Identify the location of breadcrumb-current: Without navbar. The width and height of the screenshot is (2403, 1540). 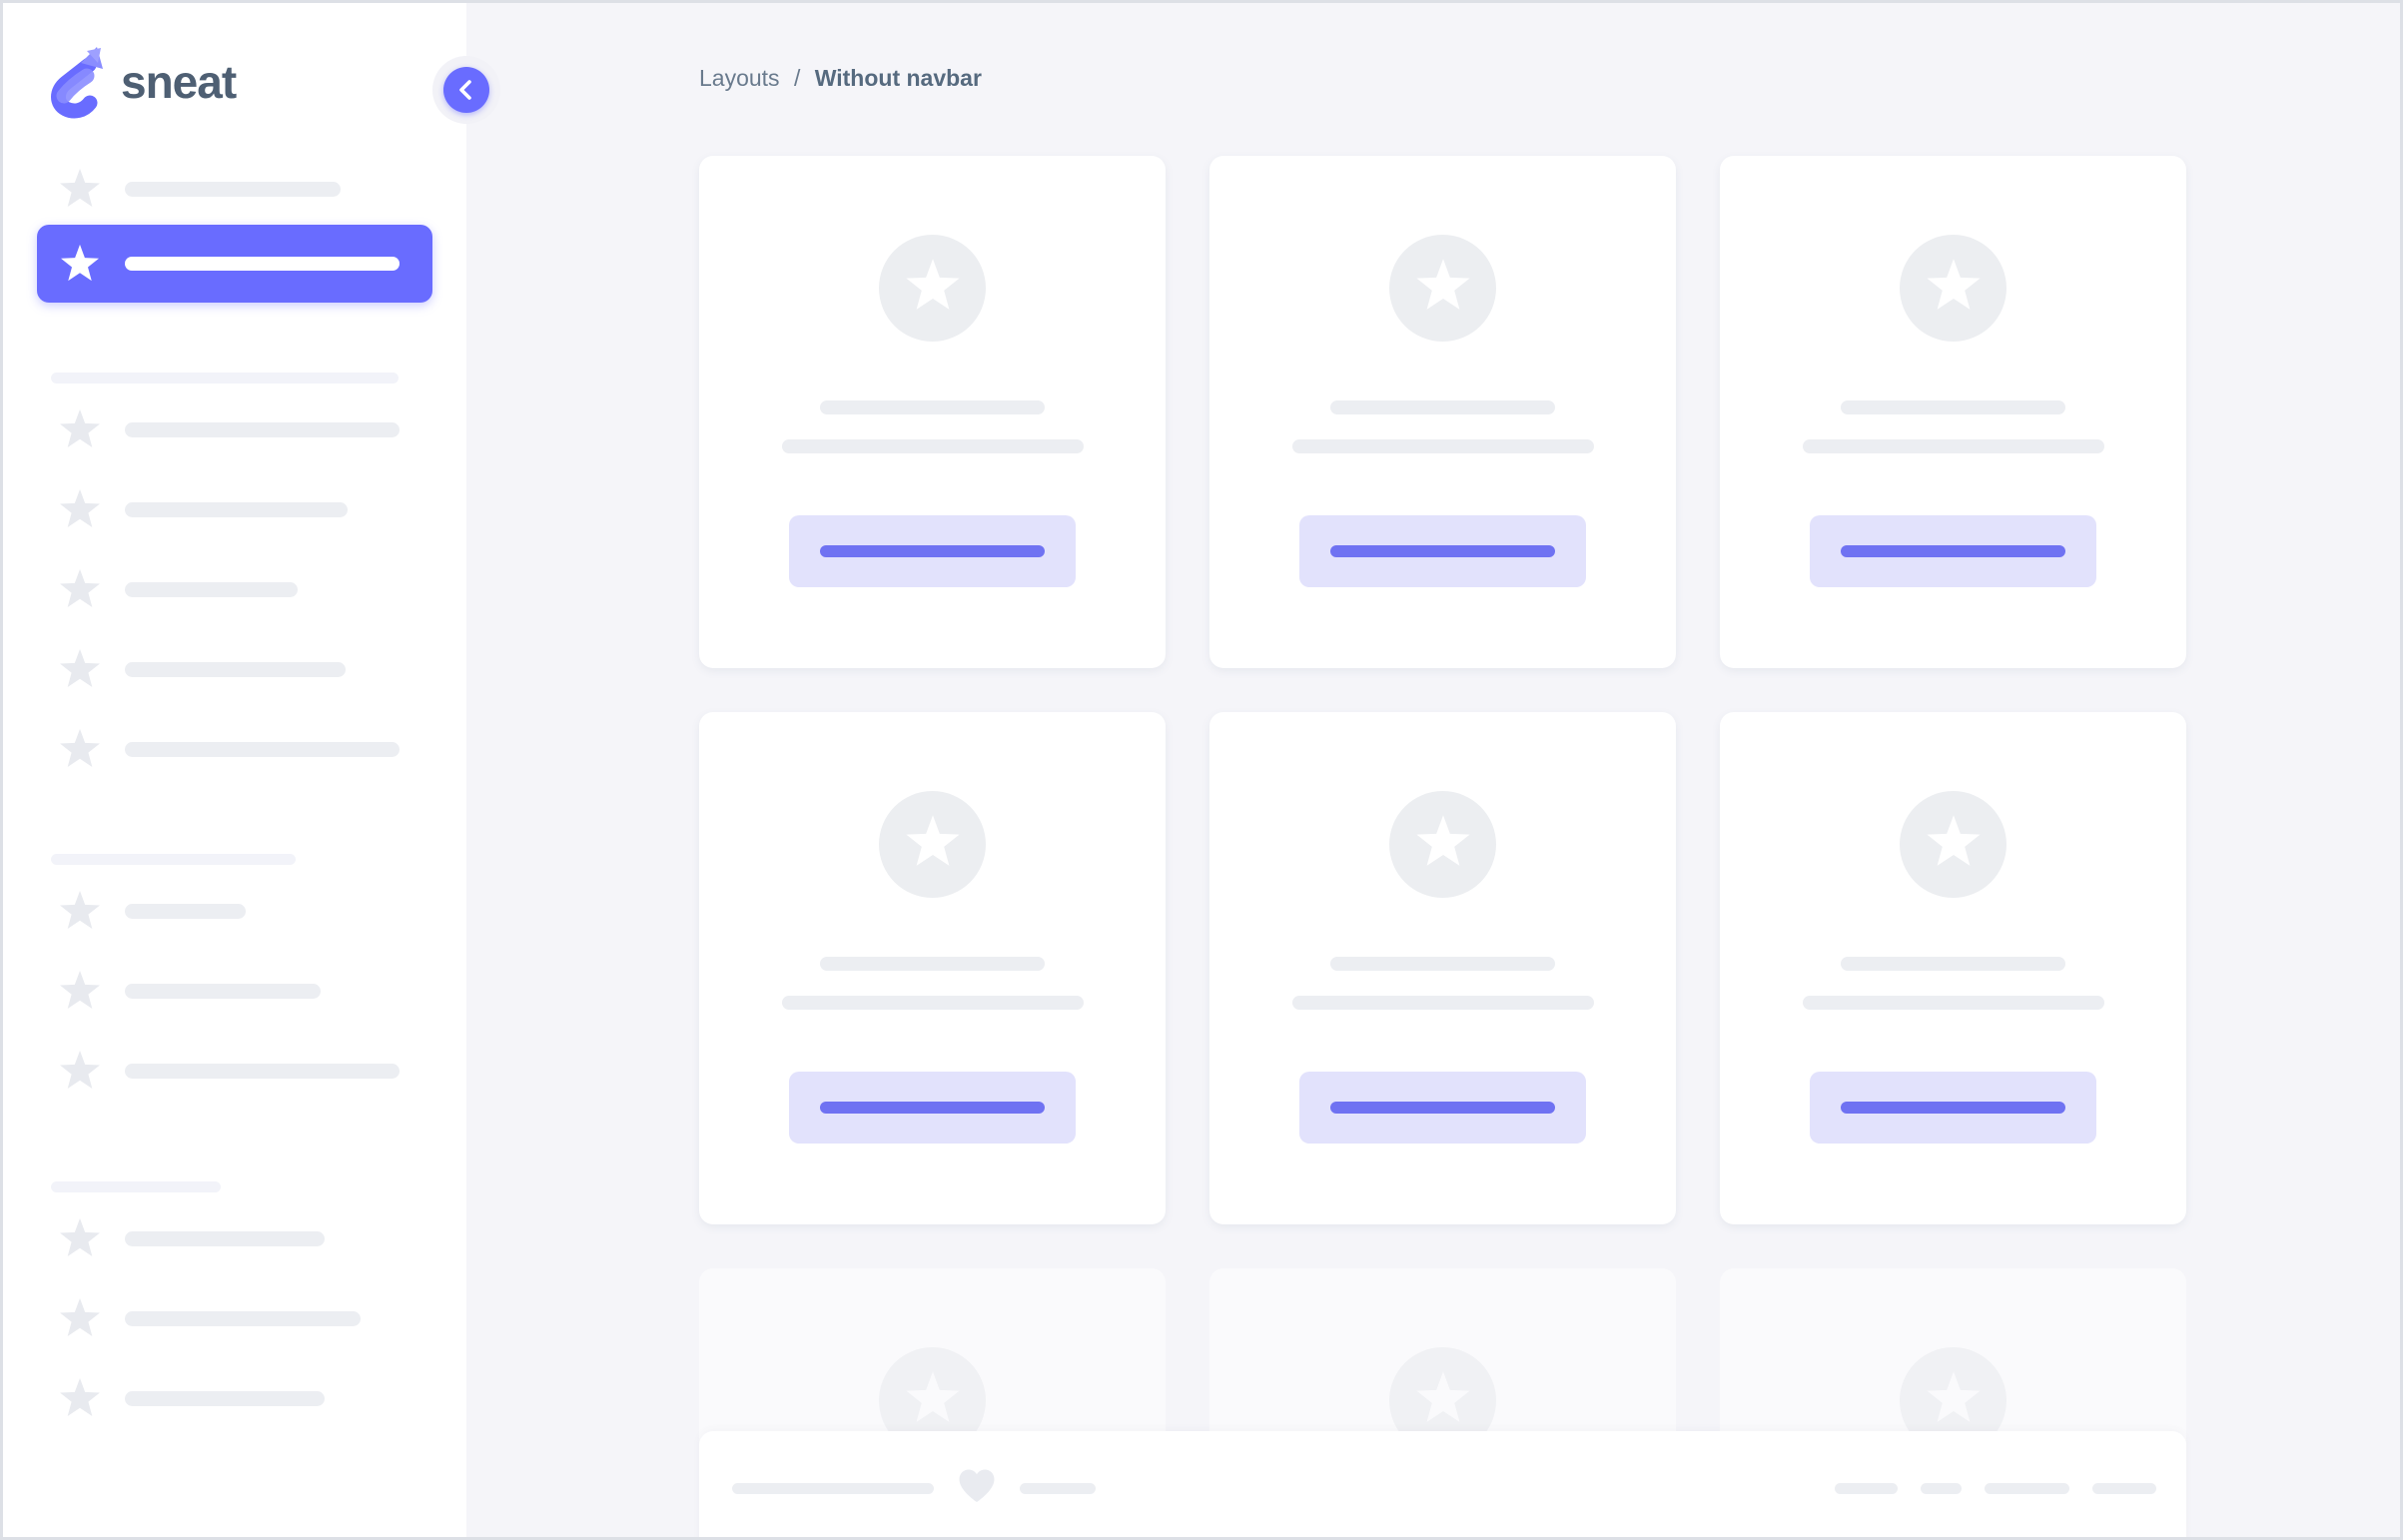
(898, 78).